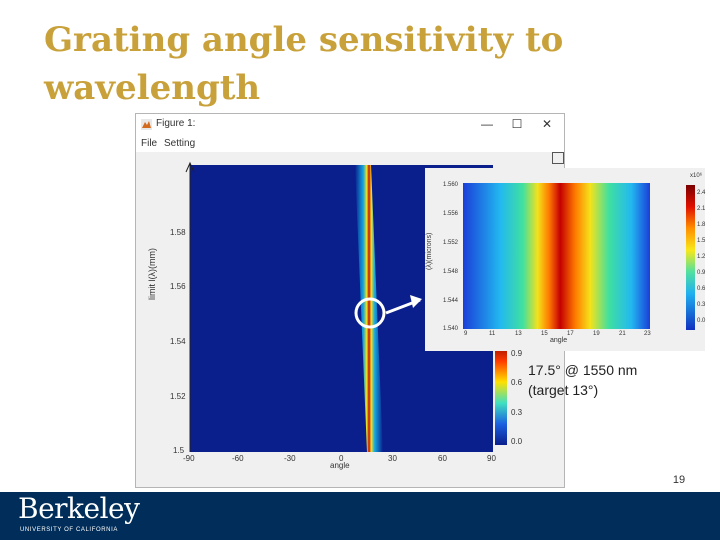 The image size is (720, 540). What do you see at coordinates (178, 286) in the screenshot?
I see `main-ytick: 1.56` at bounding box center [178, 286].